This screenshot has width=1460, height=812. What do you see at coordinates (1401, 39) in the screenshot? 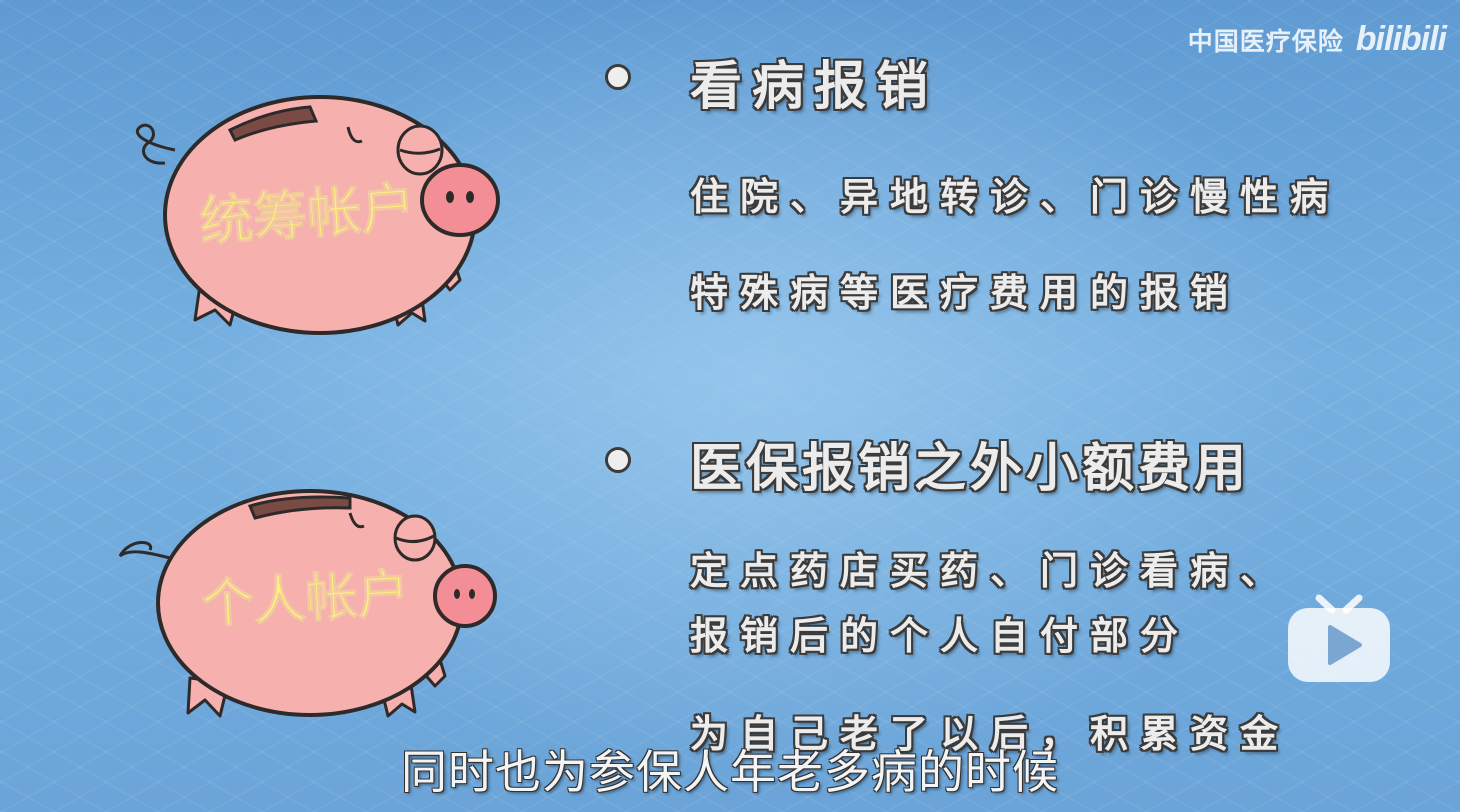
I see `bilibili-logo: bilibili` at bounding box center [1401, 39].